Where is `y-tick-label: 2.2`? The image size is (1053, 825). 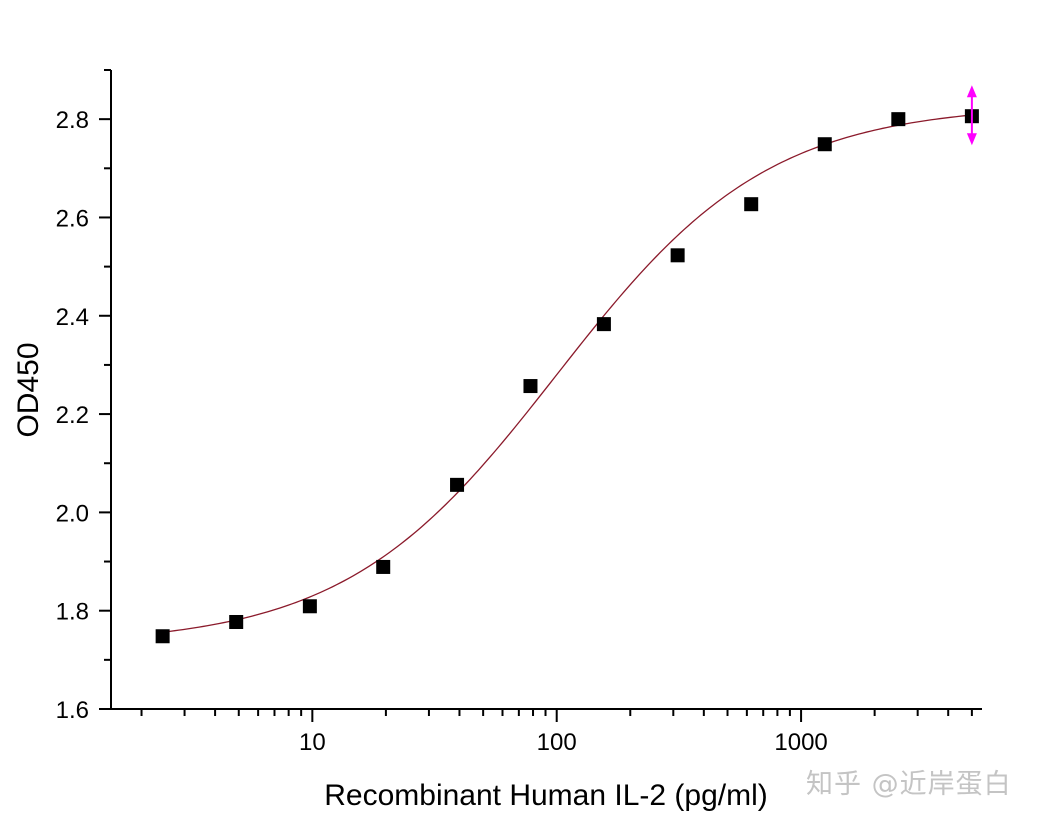
y-tick-label: 2.2 is located at coordinates (72, 415).